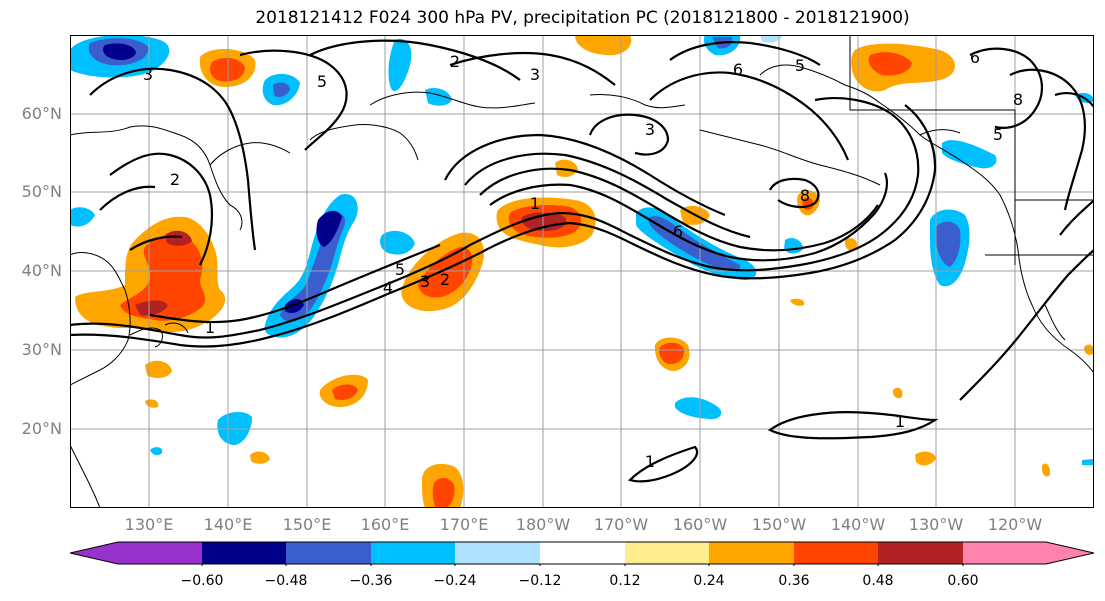 Image resolution: width=1105 pixels, height=601 pixels. Describe the element at coordinates (1015, 524) in the screenshot. I see `lon-label: 120°W` at that location.